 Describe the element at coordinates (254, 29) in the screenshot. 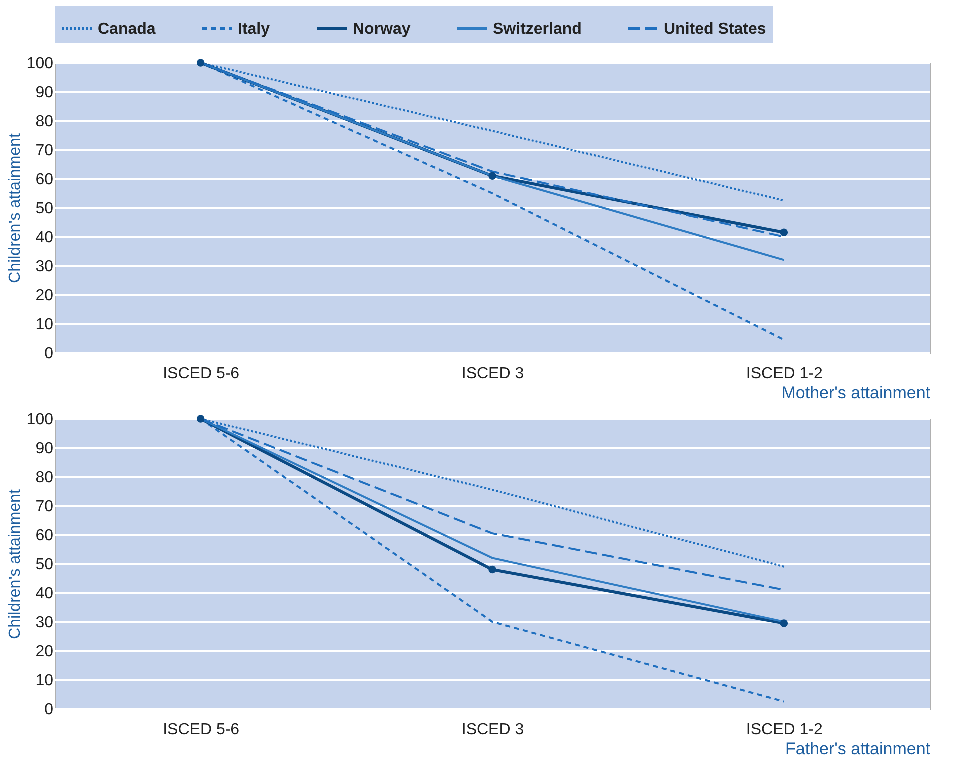

I see `legend-label: Italy` at that location.